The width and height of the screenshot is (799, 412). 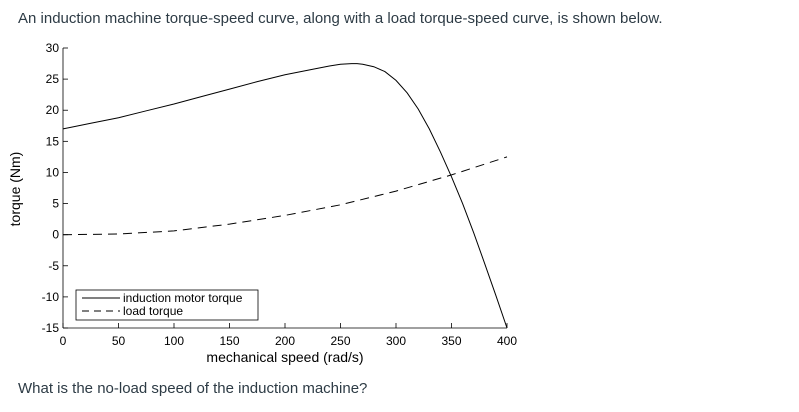 I want to click on y-tick-label: -5, so click(x=53, y=266).